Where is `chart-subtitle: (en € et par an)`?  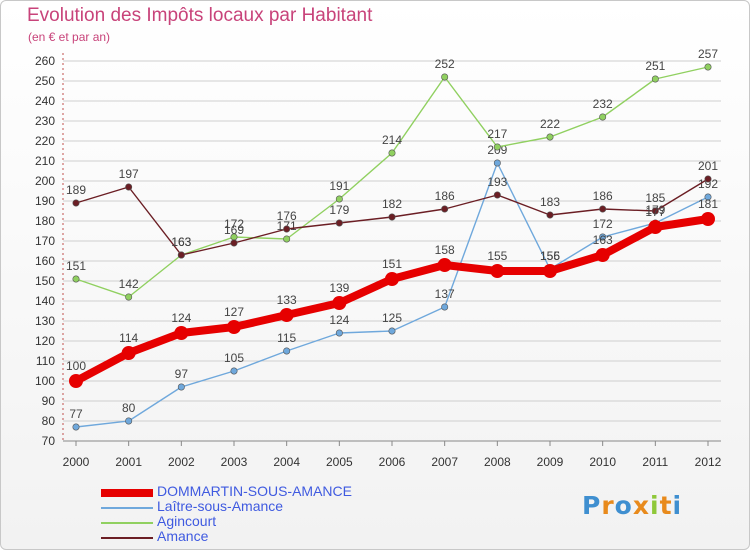 chart-subtitle: (en € et par an) is located at coordinates (69, 37).